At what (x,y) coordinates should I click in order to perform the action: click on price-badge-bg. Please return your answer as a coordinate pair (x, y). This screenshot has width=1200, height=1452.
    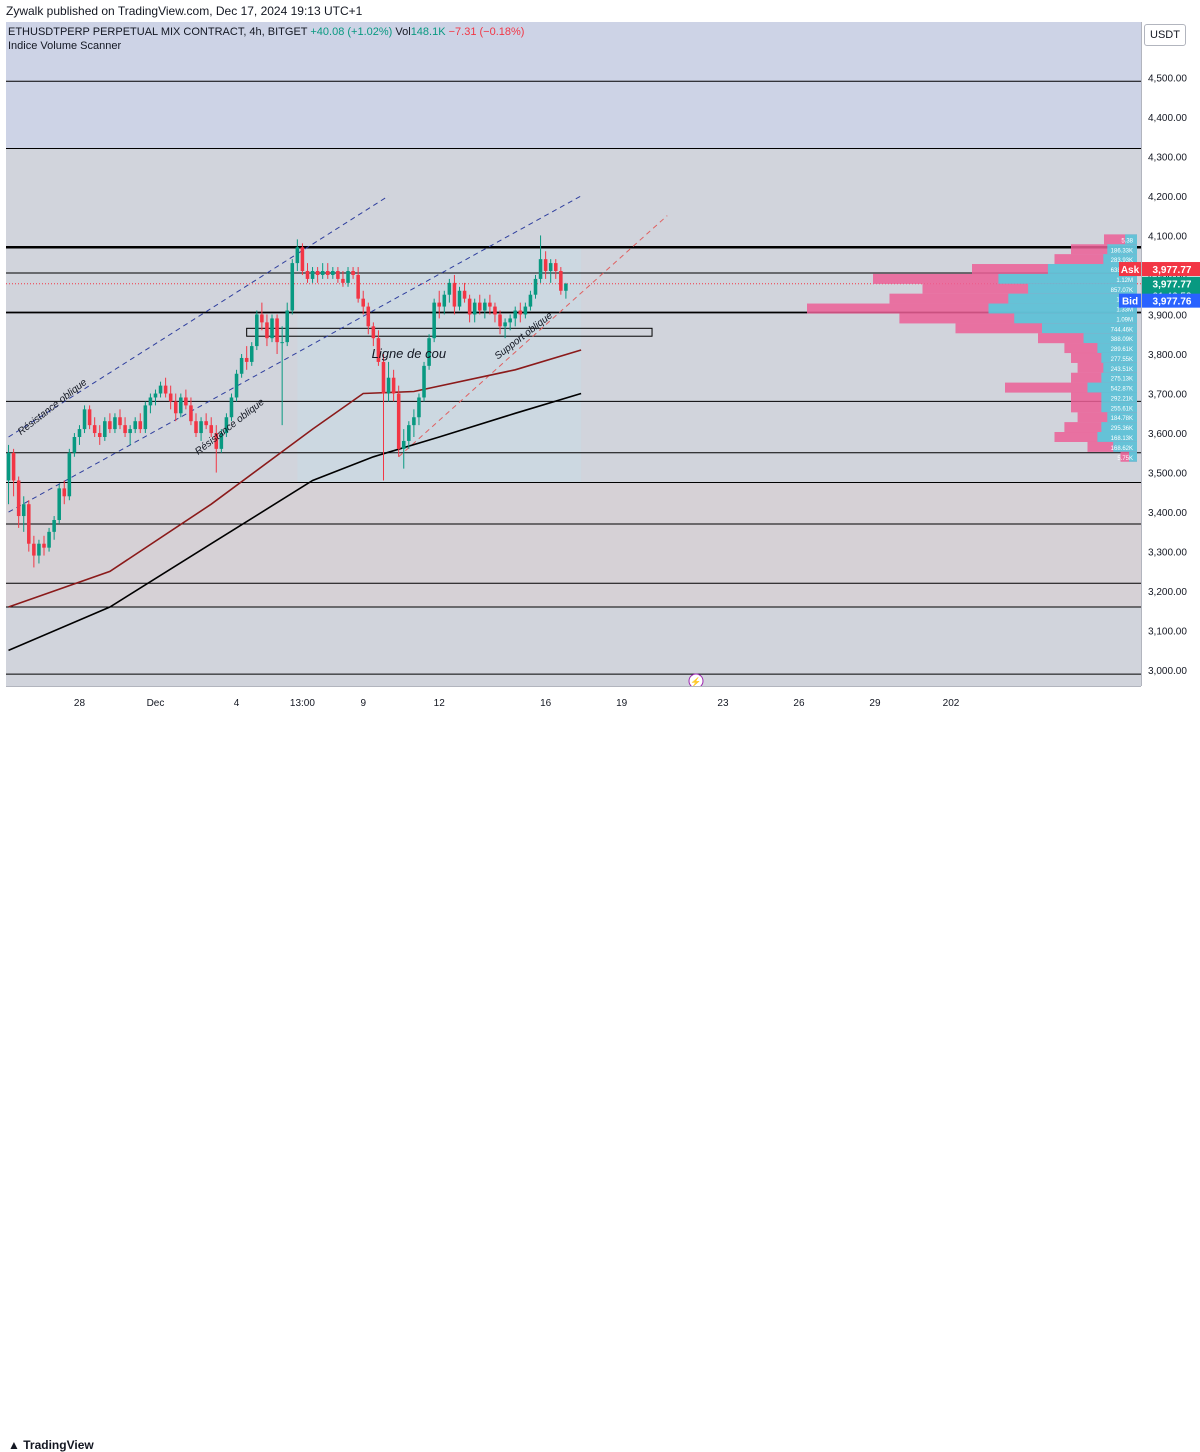
    Looking at the image, I should click on (1171, 300).